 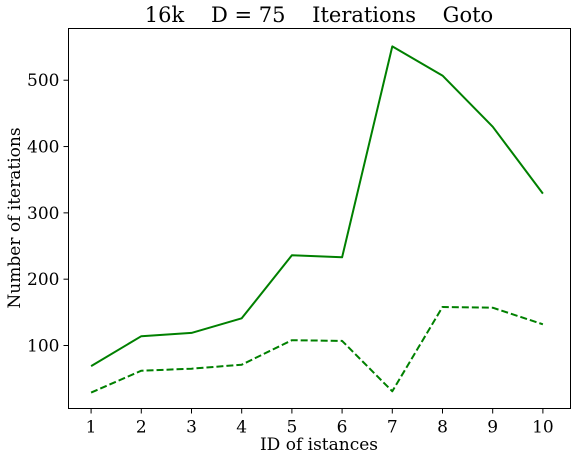 I want to click on y-axis: 100 200 300 400 500, so click(x=48, y=213).